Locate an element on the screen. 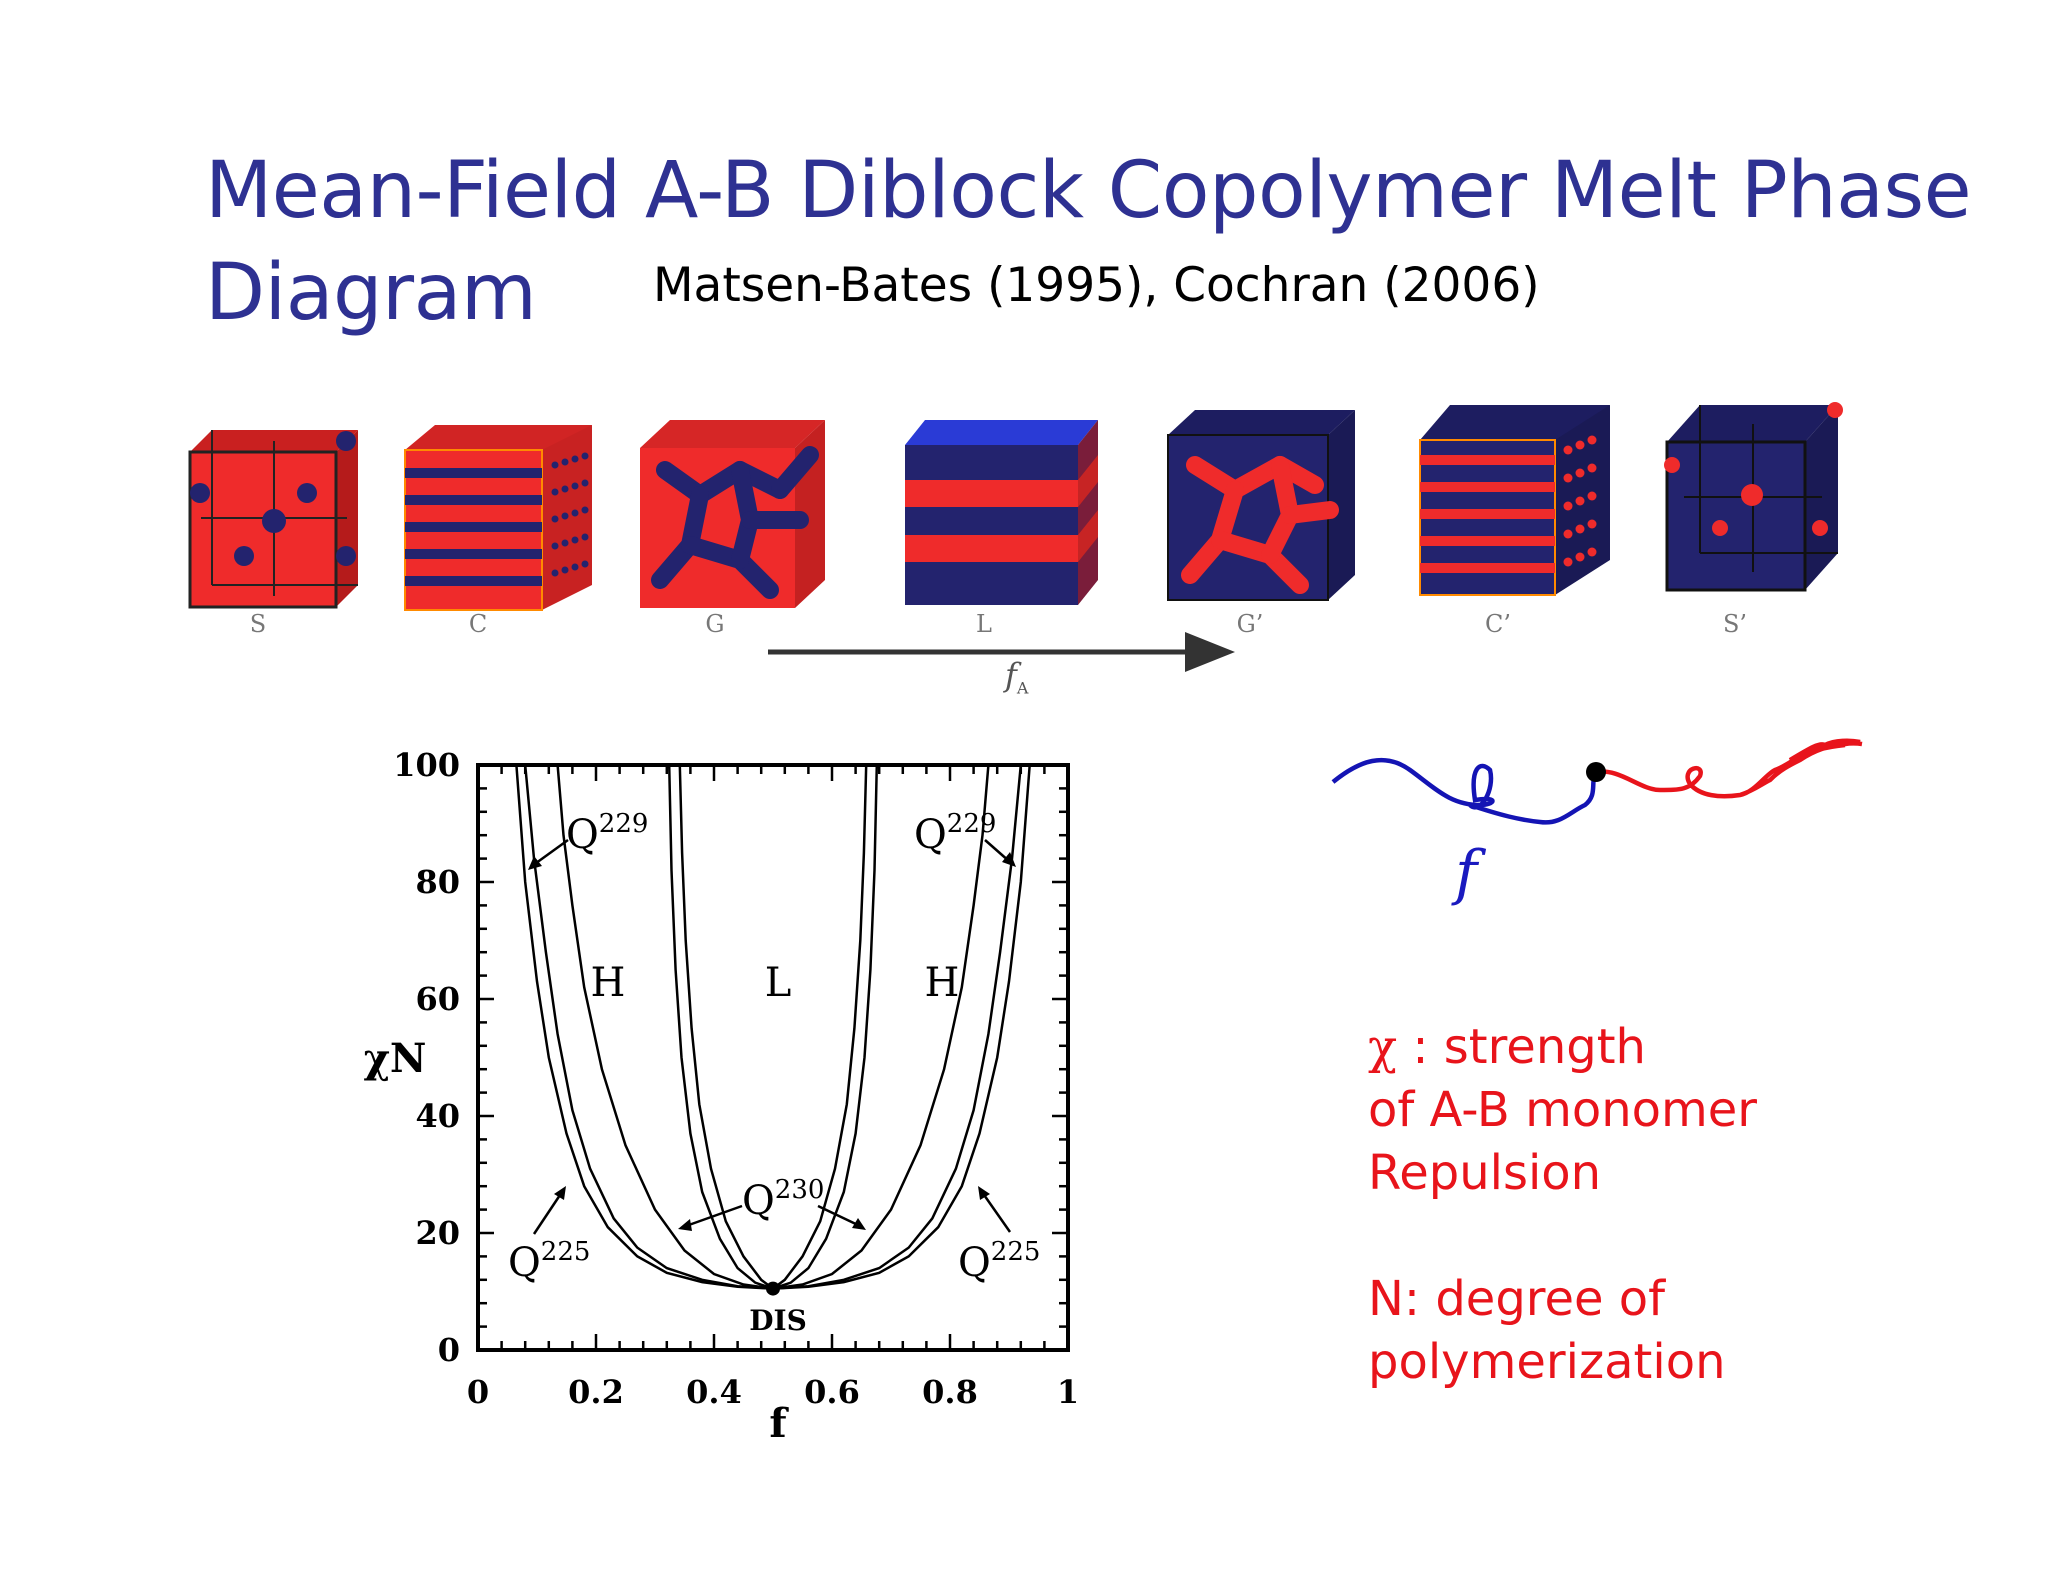  region-label-h-left: H is located at coordinates (608, 983).